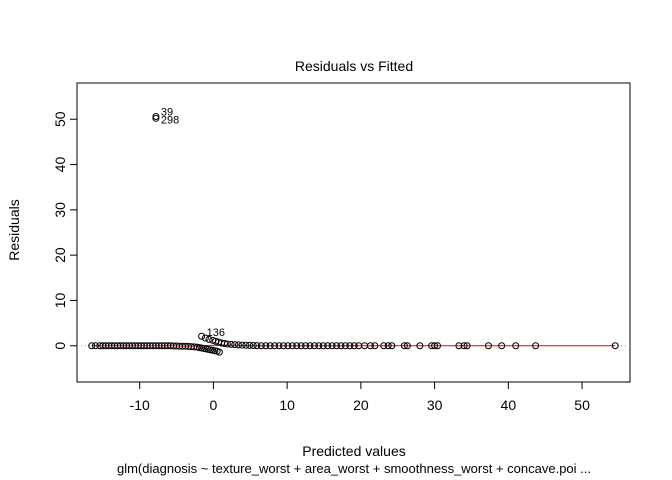  What do you see at coordinates (60, 255) in the screenshot?
I see `y-tick-label: 20` at bounding box center [60, 255].